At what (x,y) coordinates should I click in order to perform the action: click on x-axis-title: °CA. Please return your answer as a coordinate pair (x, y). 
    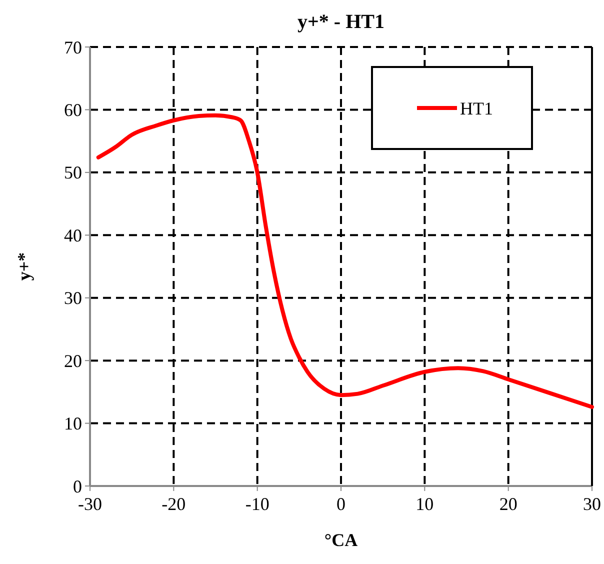
    Looking at the image, I should click on (341, 540).